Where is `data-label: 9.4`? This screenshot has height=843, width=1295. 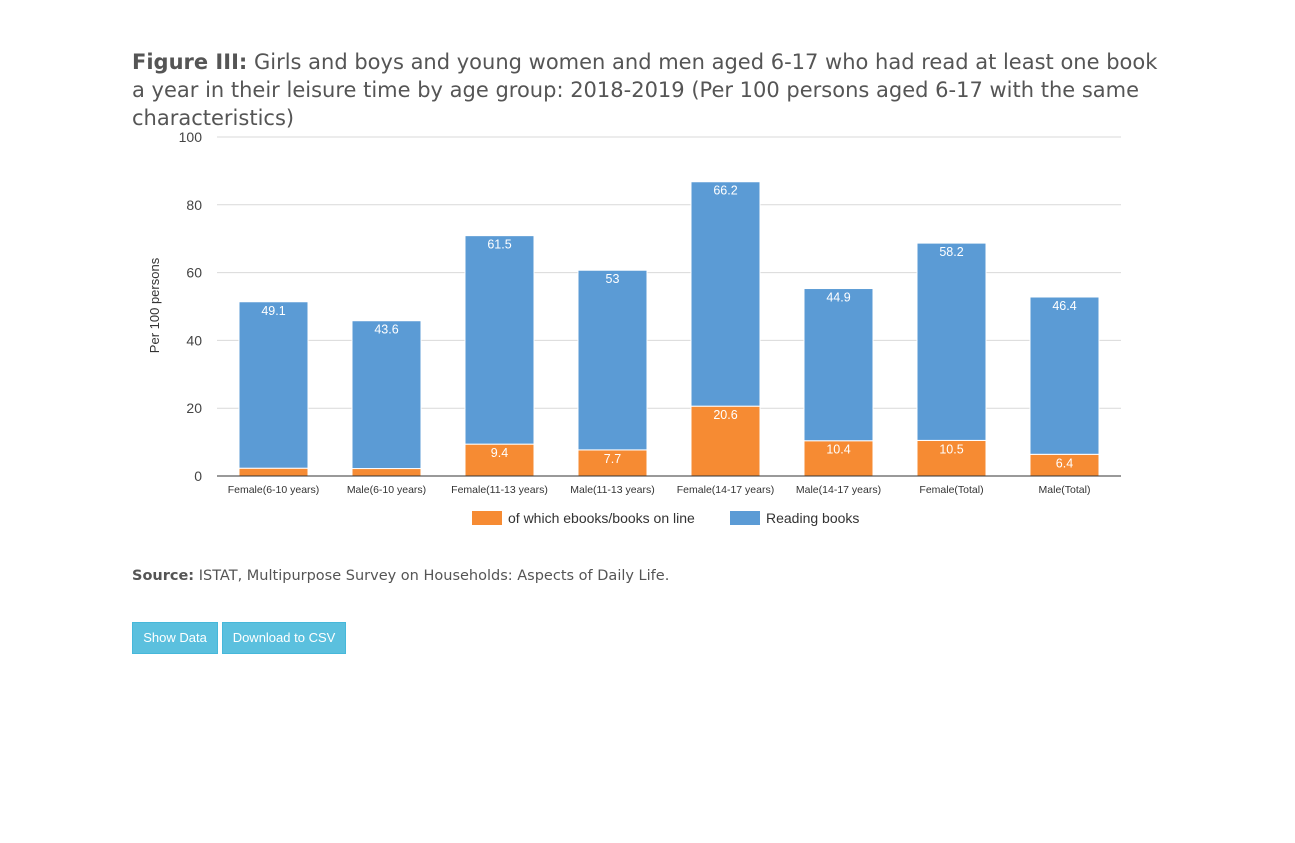 data-label: 9.4 is located at coordinates (499, 453).